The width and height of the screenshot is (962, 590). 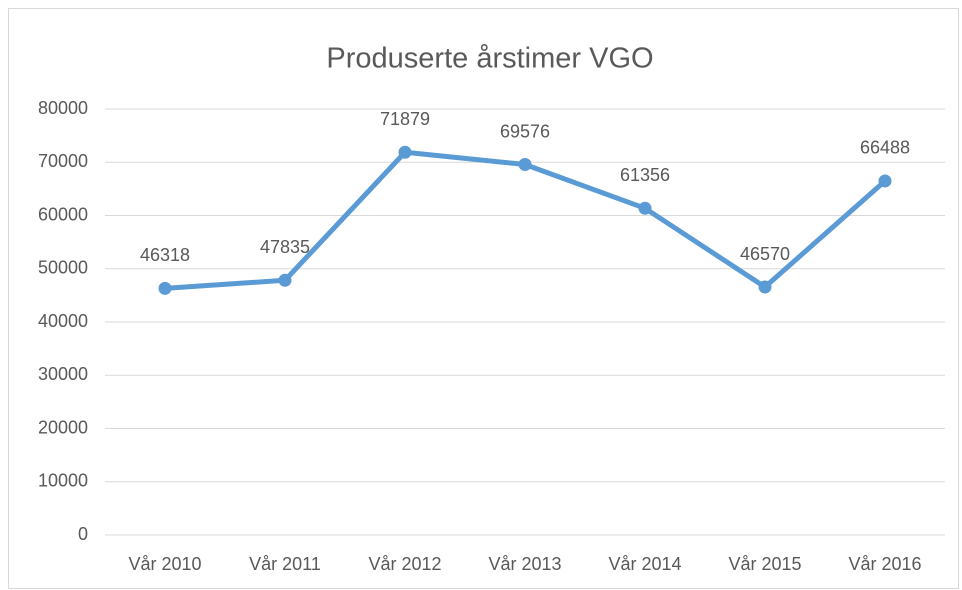 I want to click on x-tick-label: Vår 2016, so click(x=884, y=564).